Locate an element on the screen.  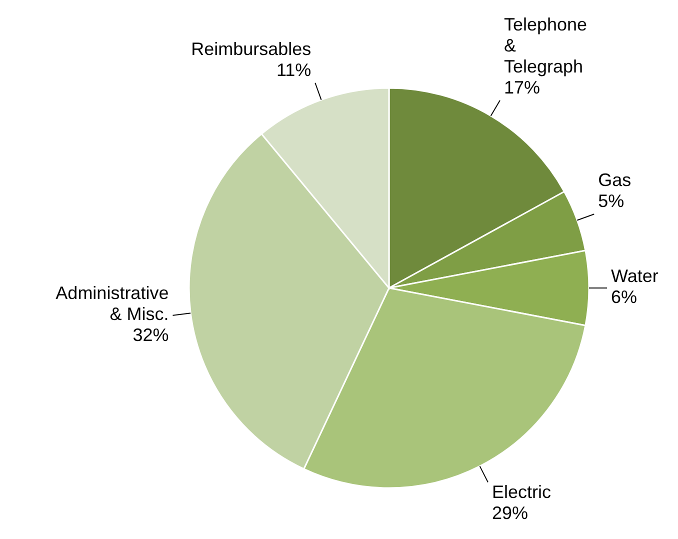
data-label: 11% is located at coordinates (294, 70).